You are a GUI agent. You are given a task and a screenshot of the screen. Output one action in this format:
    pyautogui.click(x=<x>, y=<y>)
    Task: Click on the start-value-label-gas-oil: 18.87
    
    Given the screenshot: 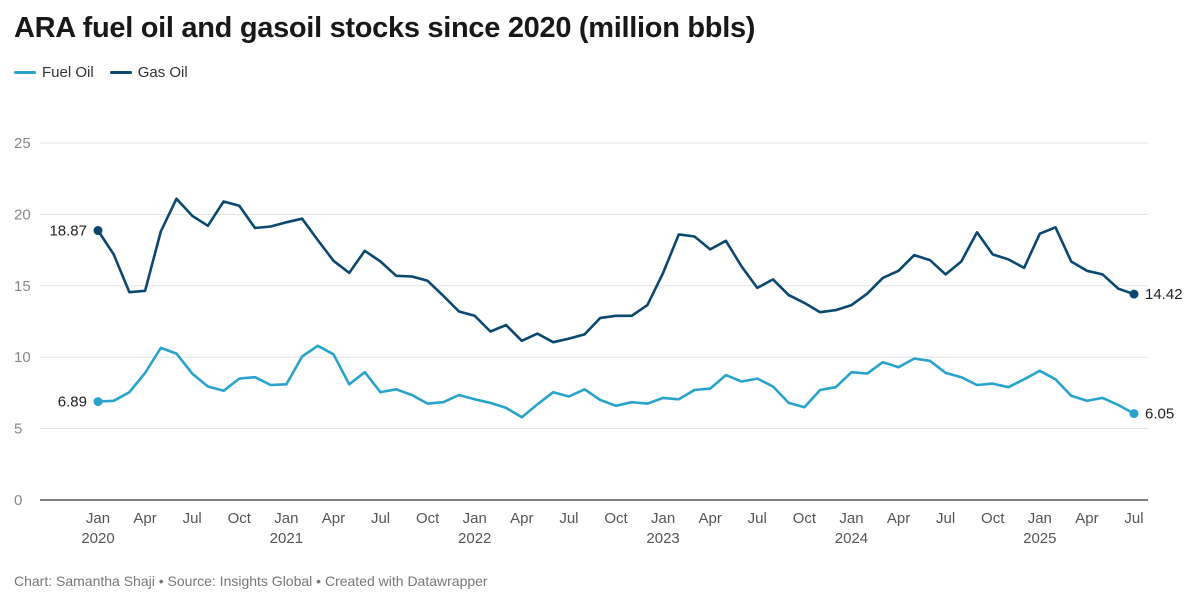 What is the action you would take?
    pyautogui.click(x=68, y=231)
    